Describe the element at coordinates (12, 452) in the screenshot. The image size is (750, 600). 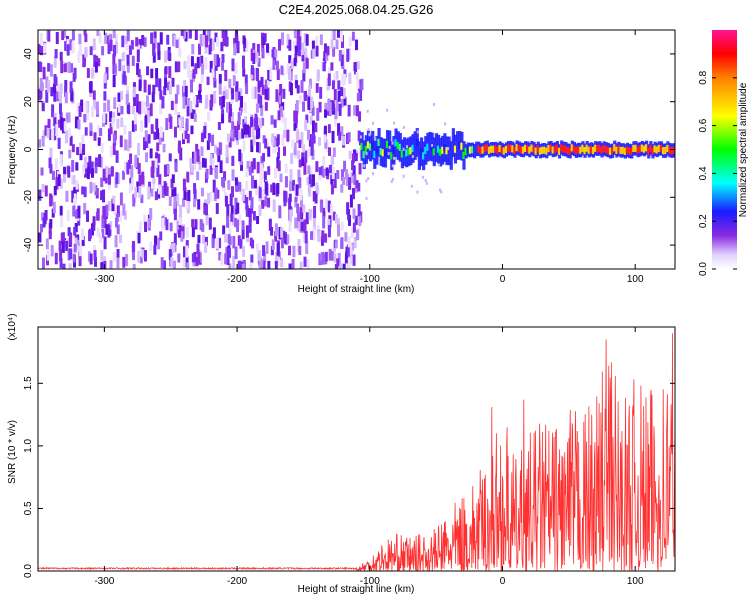
I see `snr-y-label: SNR (10 * v/v)` at that location.